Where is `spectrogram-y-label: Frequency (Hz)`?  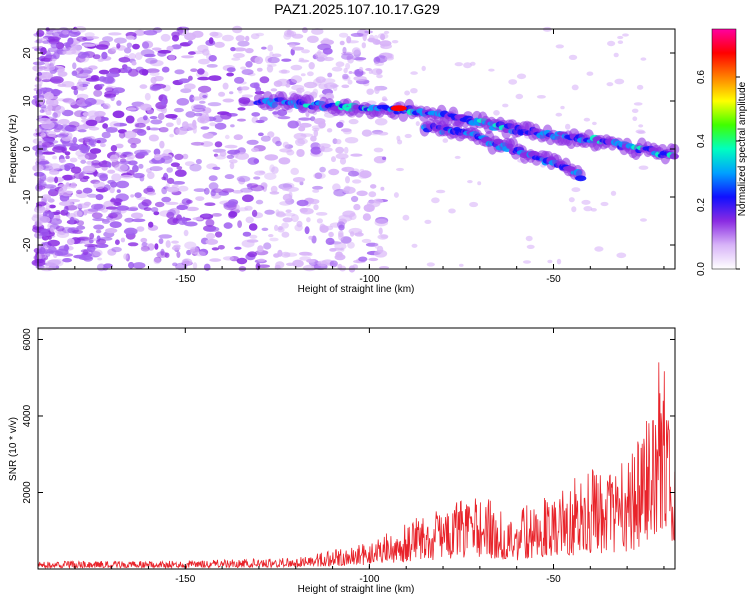 spectrogram-y-label: Frequency (Hz) is located at coordinates (13, 149).